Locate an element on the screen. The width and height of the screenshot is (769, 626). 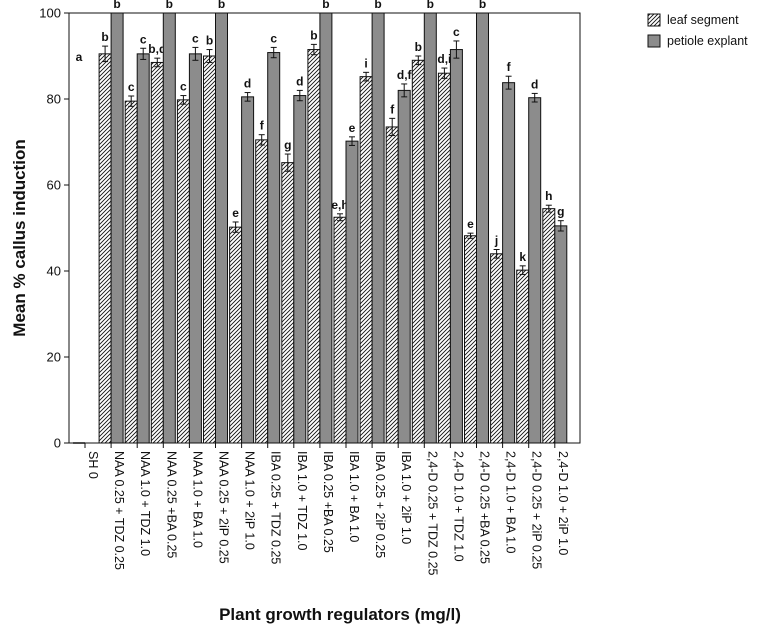
legend-swatch-leaf-segment is located at coordinates (654, 20).